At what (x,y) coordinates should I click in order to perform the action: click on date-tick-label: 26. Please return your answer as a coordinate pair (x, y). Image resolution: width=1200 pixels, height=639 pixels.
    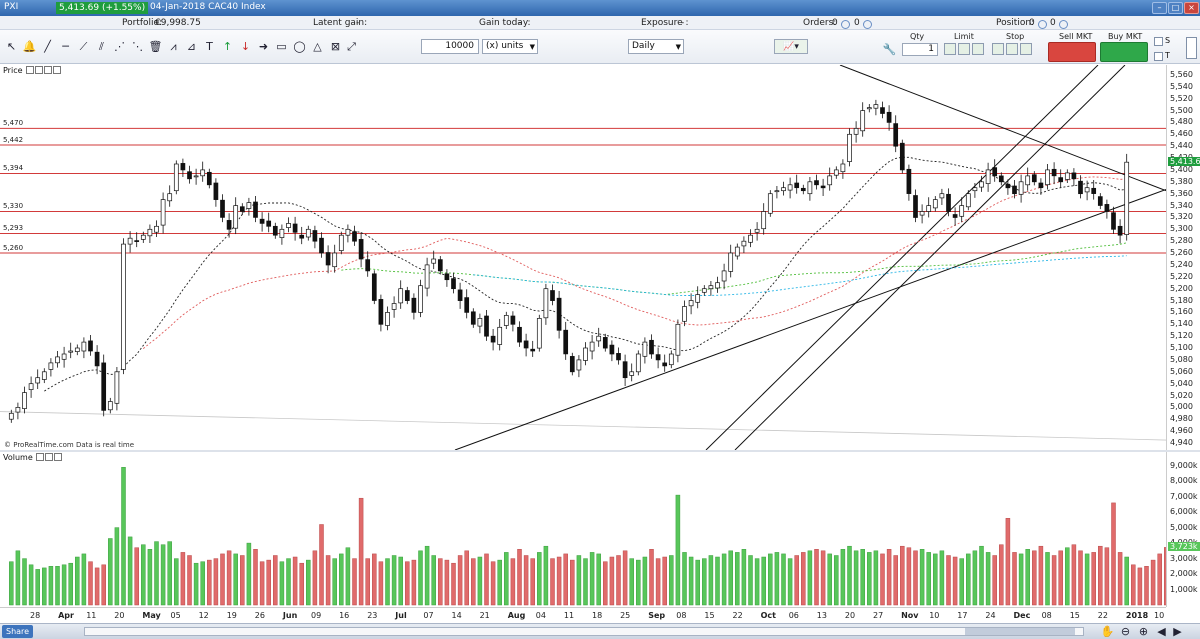
    Looking at the image, I should click on (259, 615).